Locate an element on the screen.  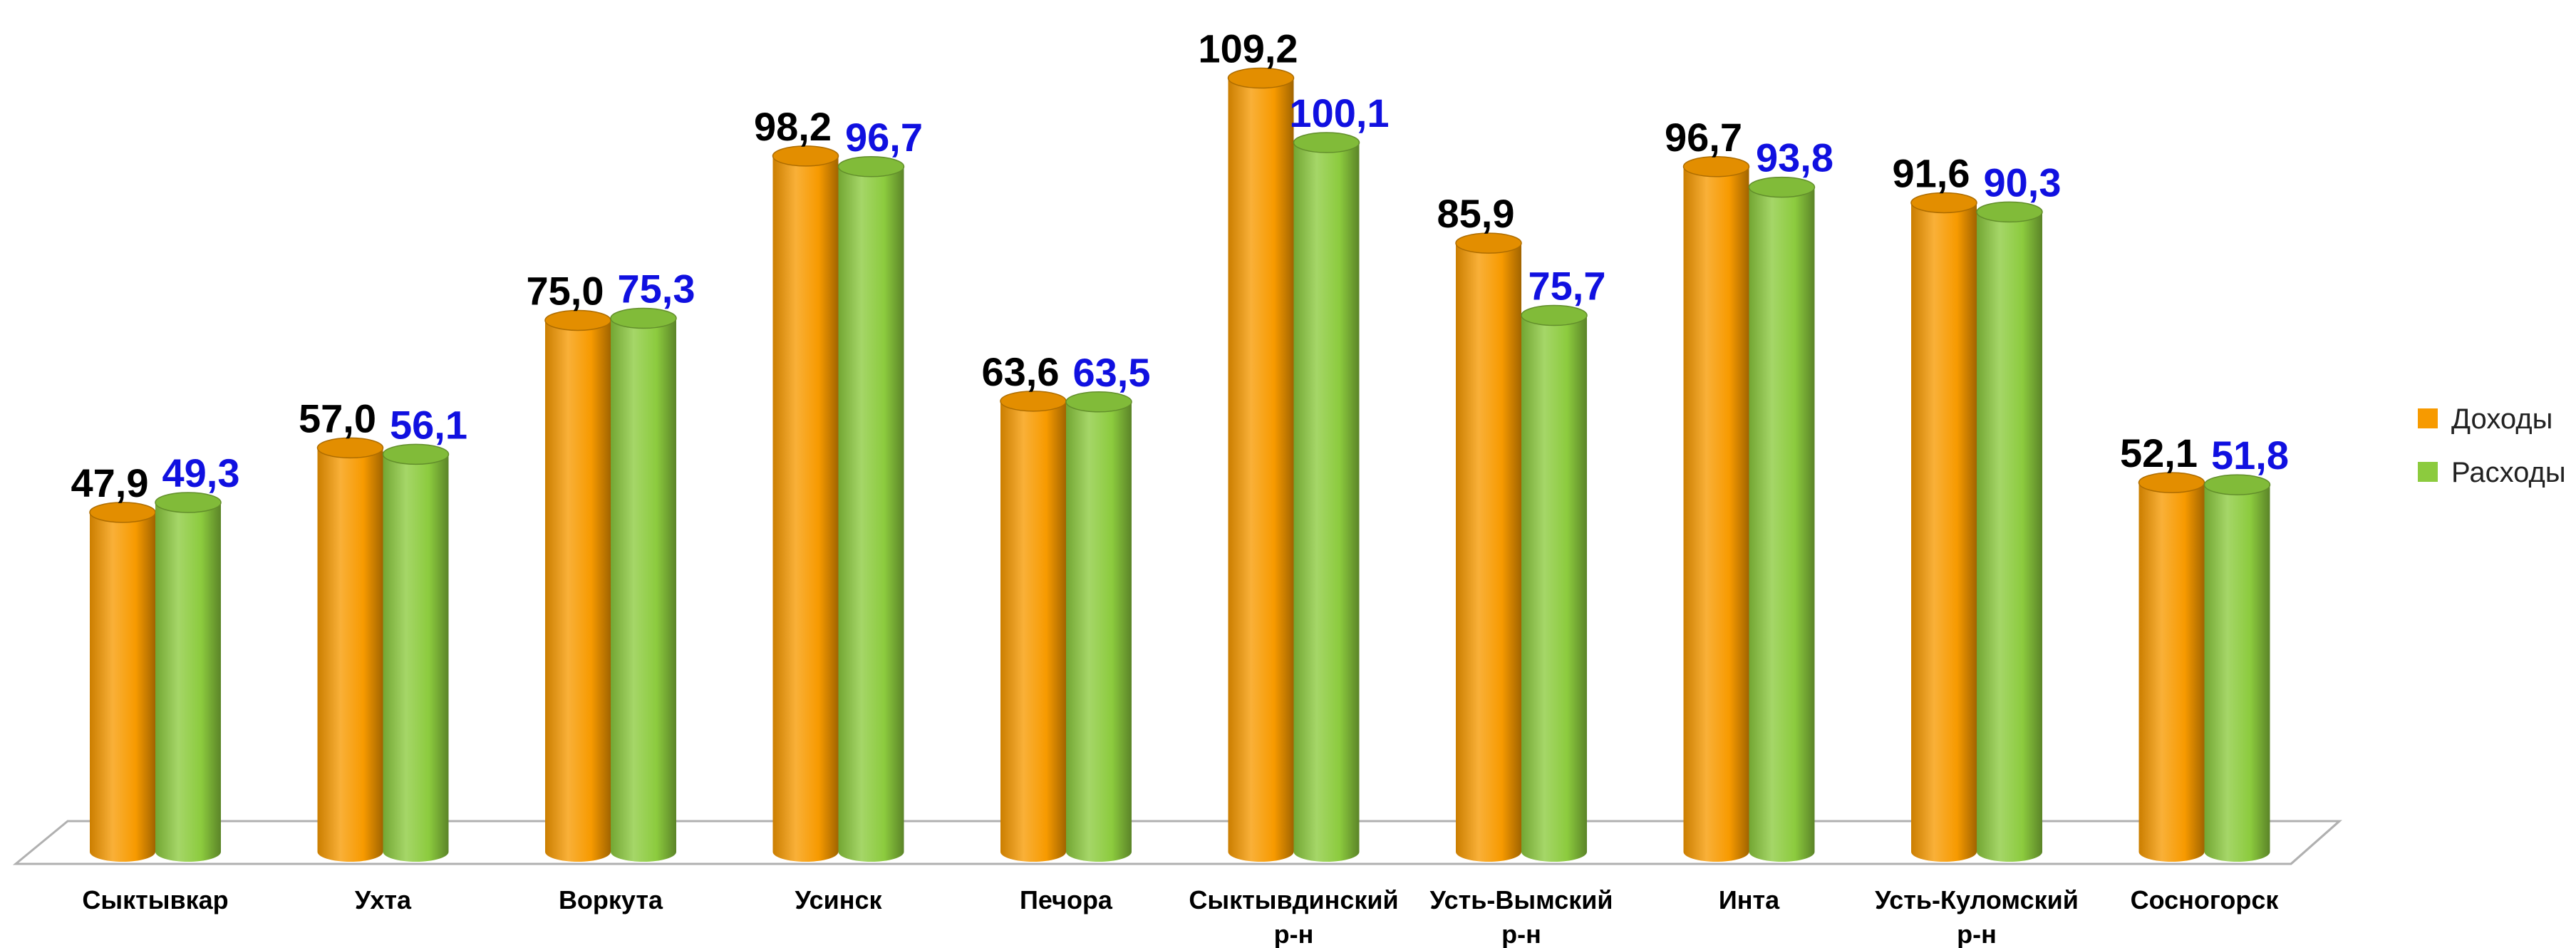
category-label-печора: Печора is located at coordinates (1067, 900).